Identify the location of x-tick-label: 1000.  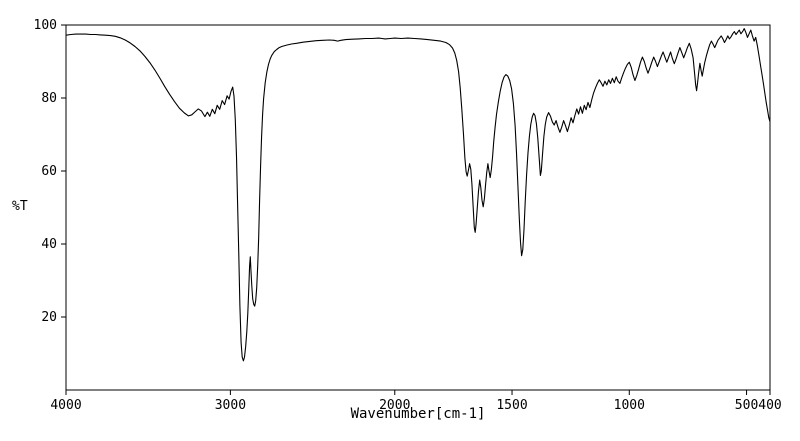
(629, 405).